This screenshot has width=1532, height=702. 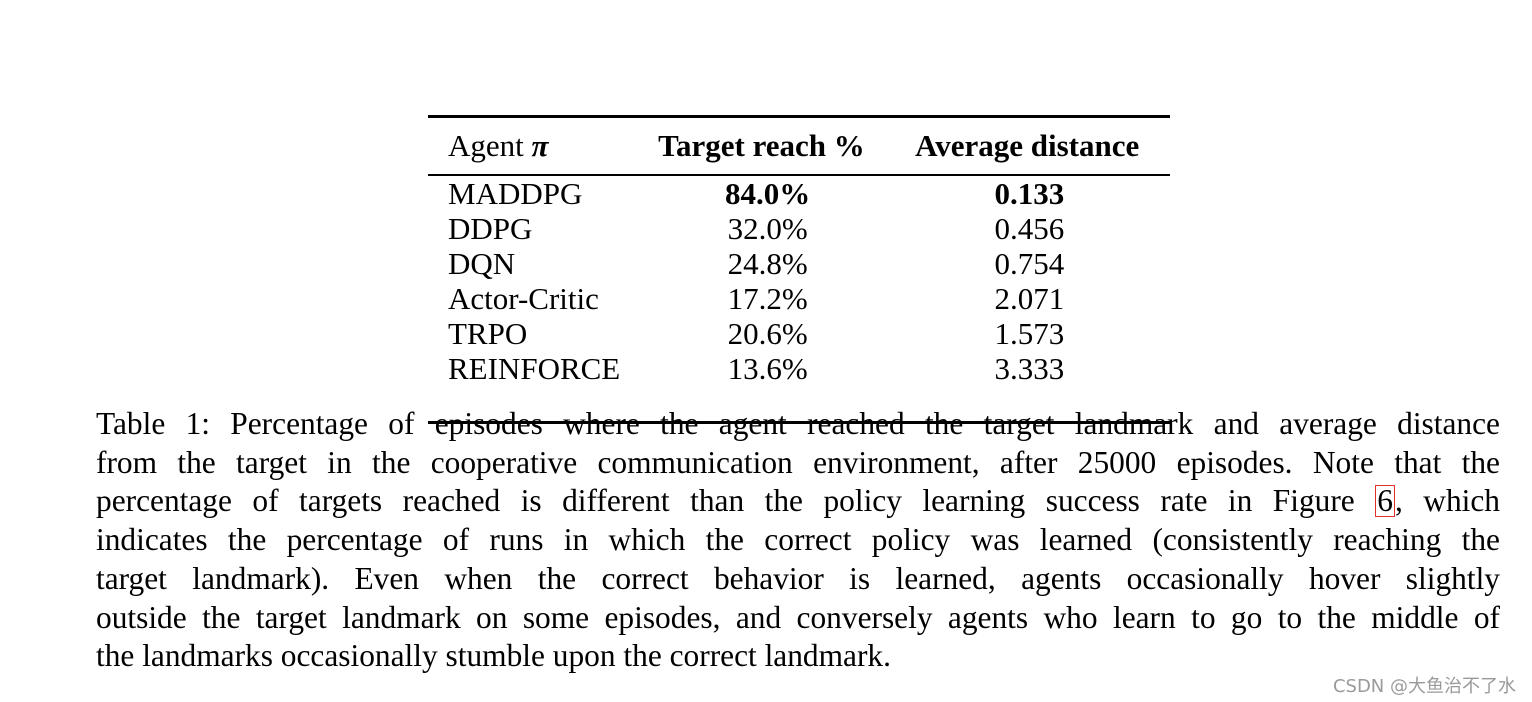 What do you see at coordinates (1027, 145) in the screenshot?
I see `header-average-distance: Average distance` at bounding box center [1027, 145].